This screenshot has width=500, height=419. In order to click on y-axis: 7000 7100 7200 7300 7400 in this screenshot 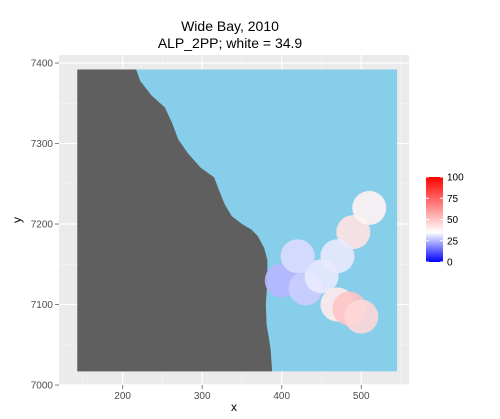, I will do `click(45, 225)`.